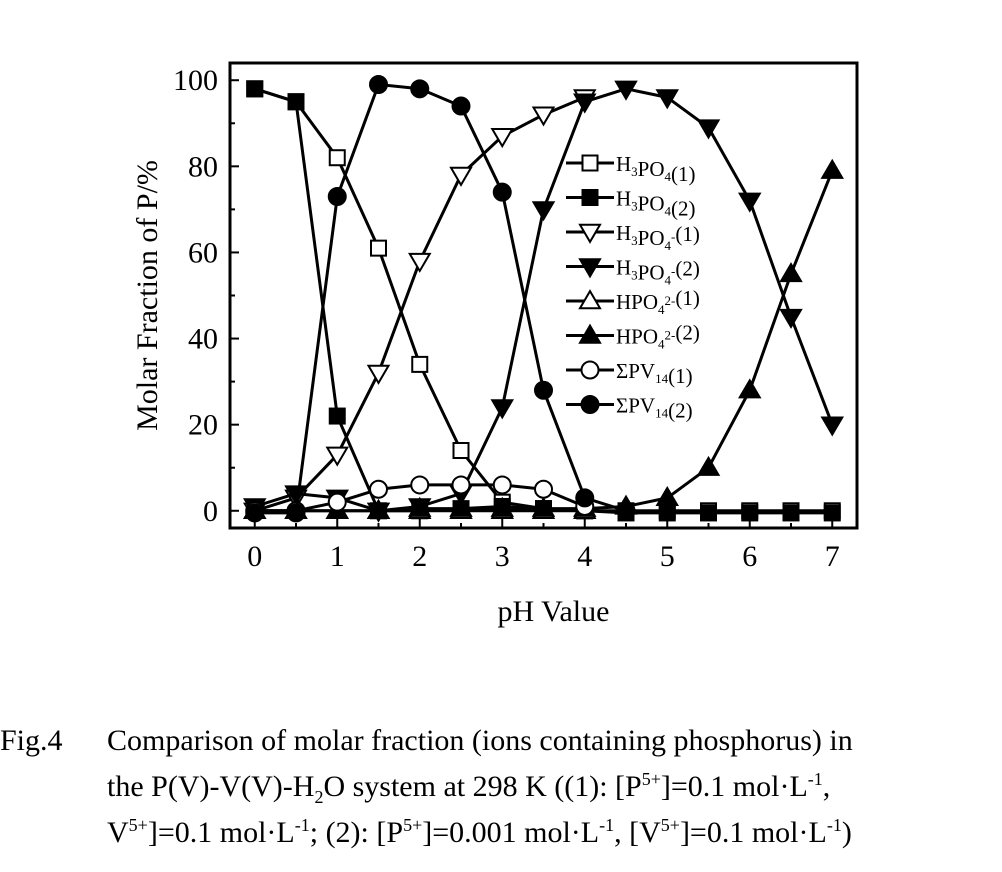  I want to click on legend-label: HPO42-(1), so click(658, 301).